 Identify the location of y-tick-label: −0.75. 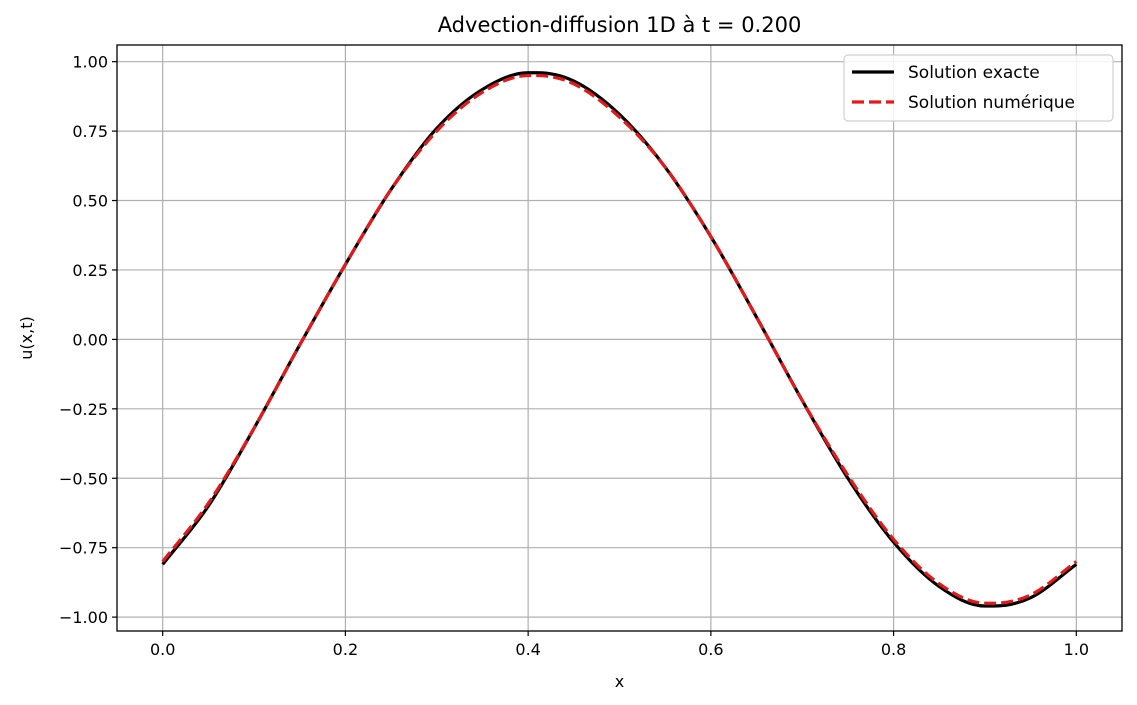
(83, 548).